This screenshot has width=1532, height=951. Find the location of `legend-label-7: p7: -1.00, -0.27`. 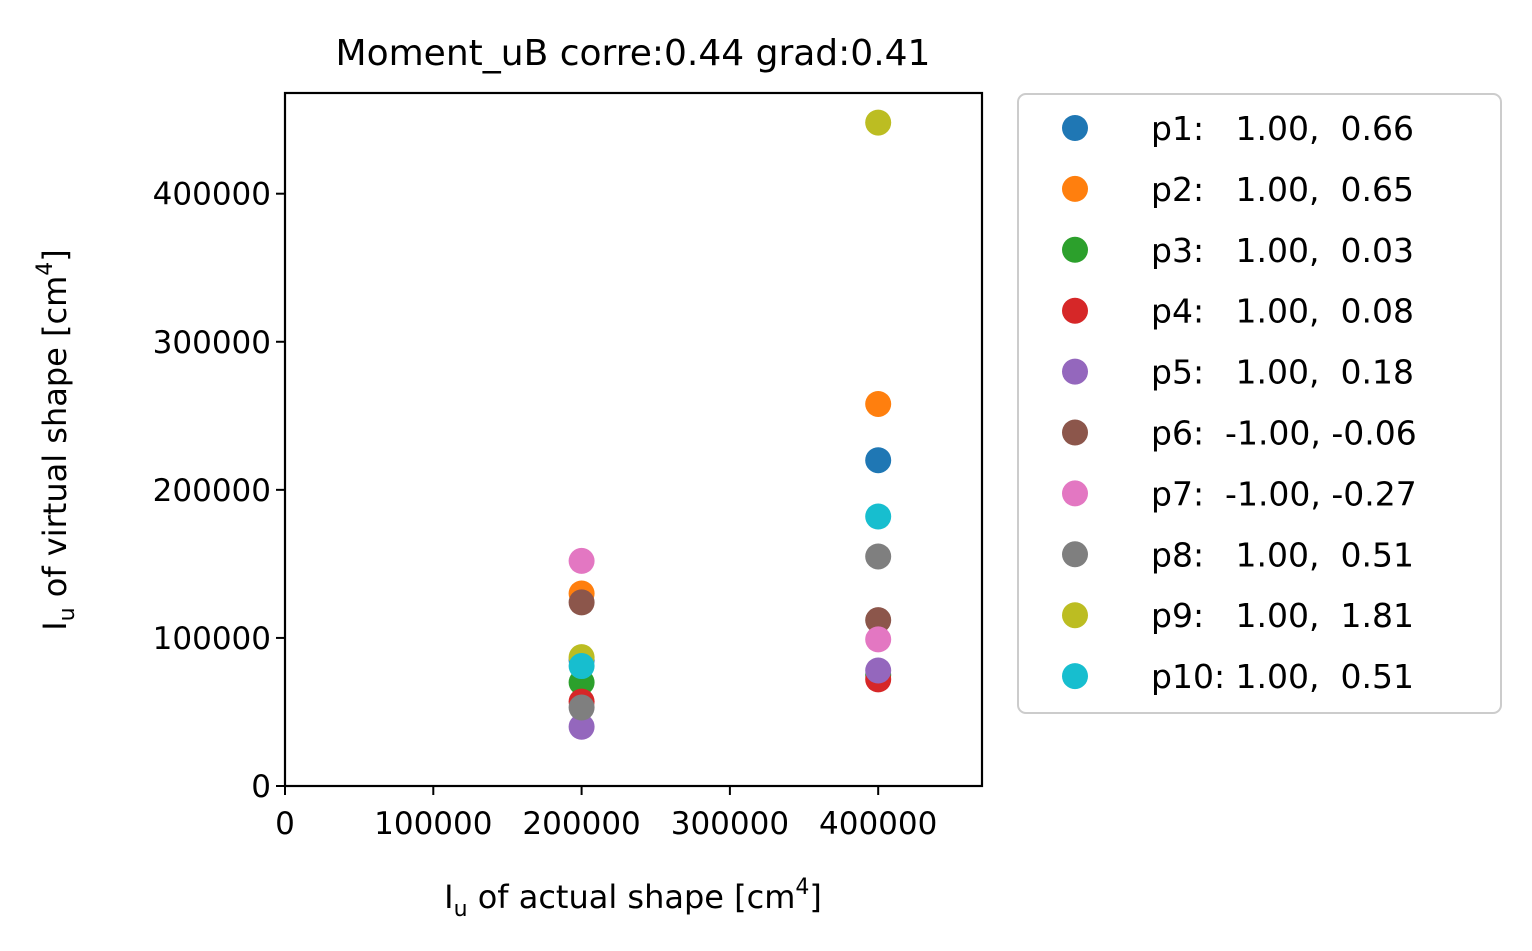

legend-label-7: p7: -1.00, -0.27 is located at coordinates (1284, 493).